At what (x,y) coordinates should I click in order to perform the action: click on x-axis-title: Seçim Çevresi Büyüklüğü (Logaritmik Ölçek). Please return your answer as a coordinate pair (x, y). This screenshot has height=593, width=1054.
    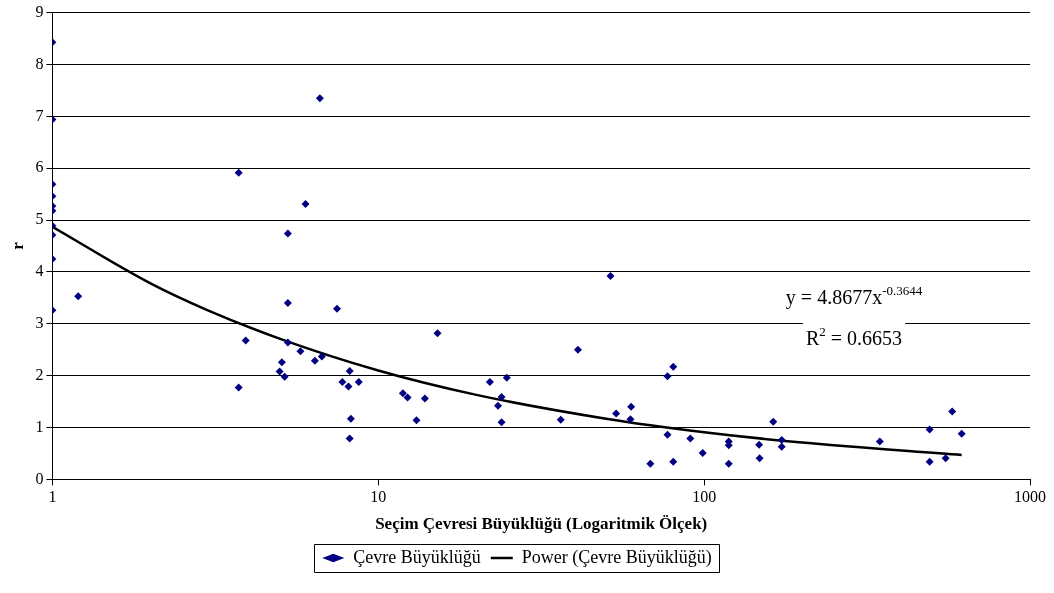
    Looking at the image, I should click on (541, 524).